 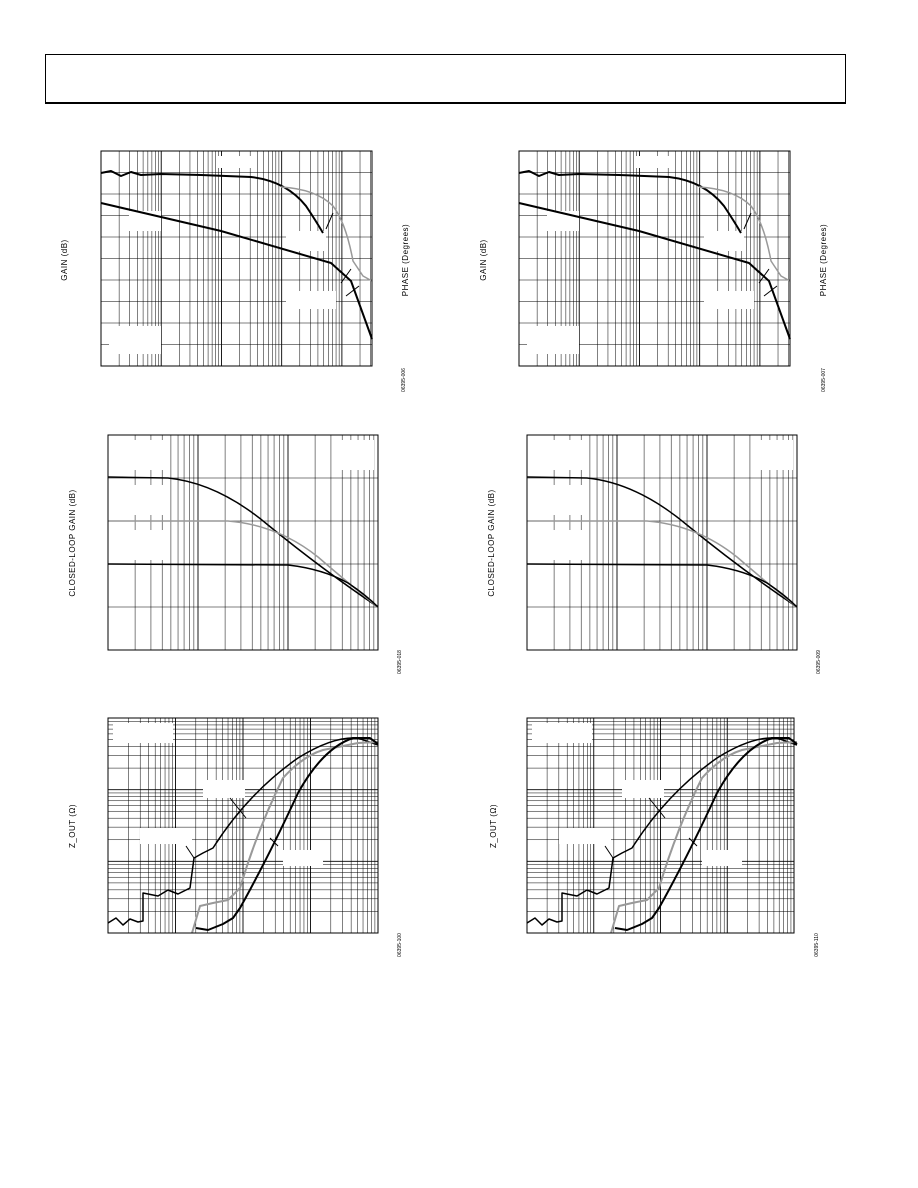 What do you see at coordinates (404, 380) in the screenshot?
I see `figure-id: 06395-006` at bounding box center [404, 380].